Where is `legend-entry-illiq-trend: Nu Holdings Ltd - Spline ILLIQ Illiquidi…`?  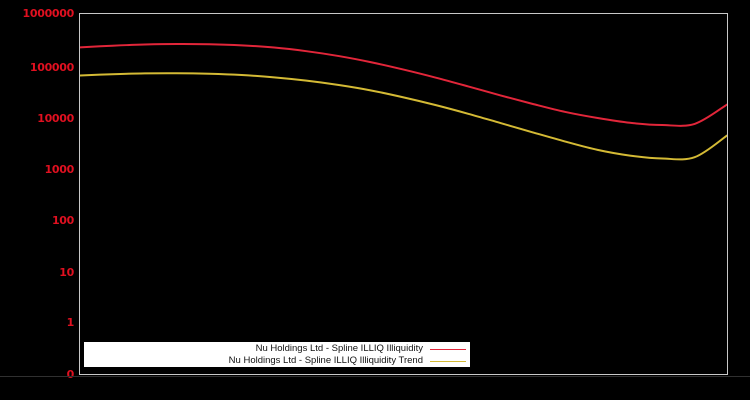 legend-entry-illiq-trend: Nu Holdings Ltd - Spline ILLIQ Illiquidi… is located at coordinates (277, 361).